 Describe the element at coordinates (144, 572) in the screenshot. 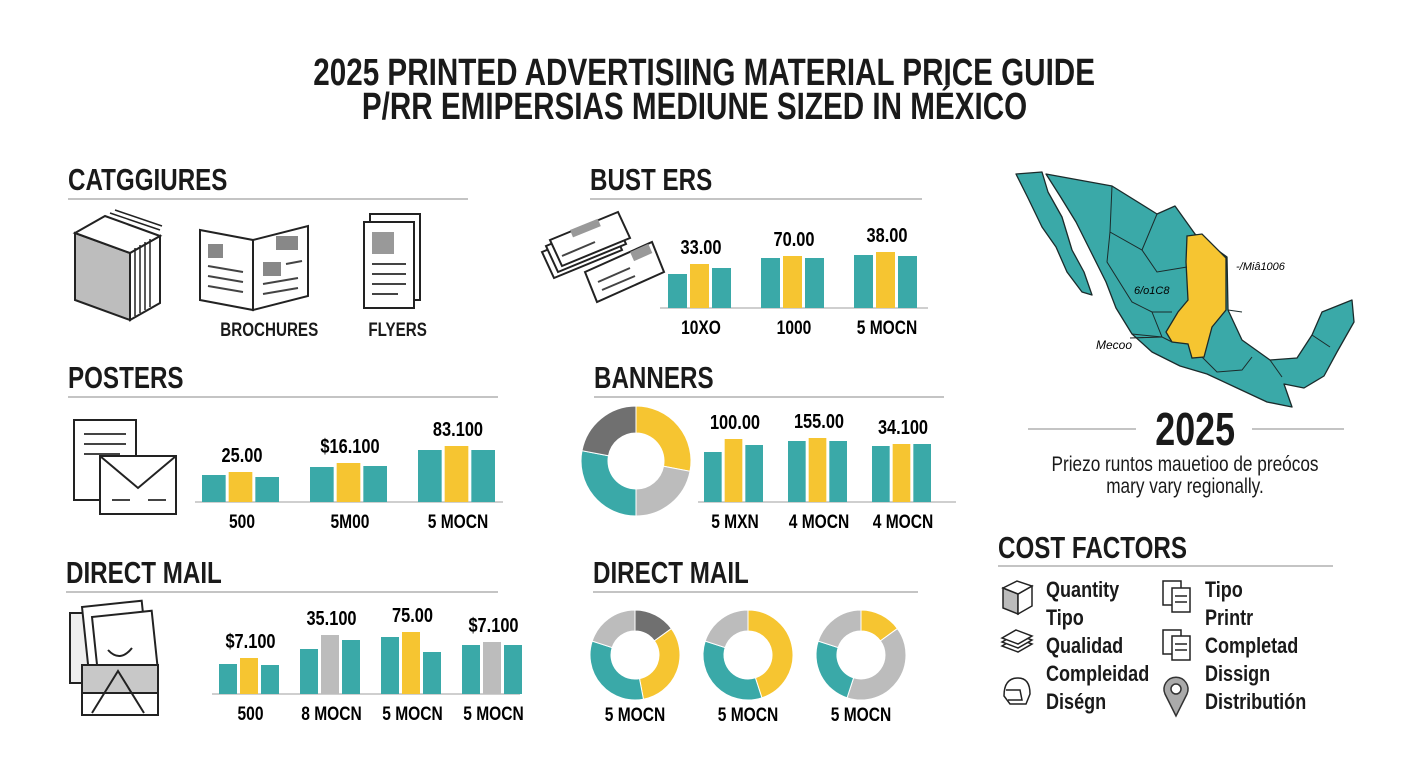

I see `direct-mail-heading: DIRECT MAIL` at that location.